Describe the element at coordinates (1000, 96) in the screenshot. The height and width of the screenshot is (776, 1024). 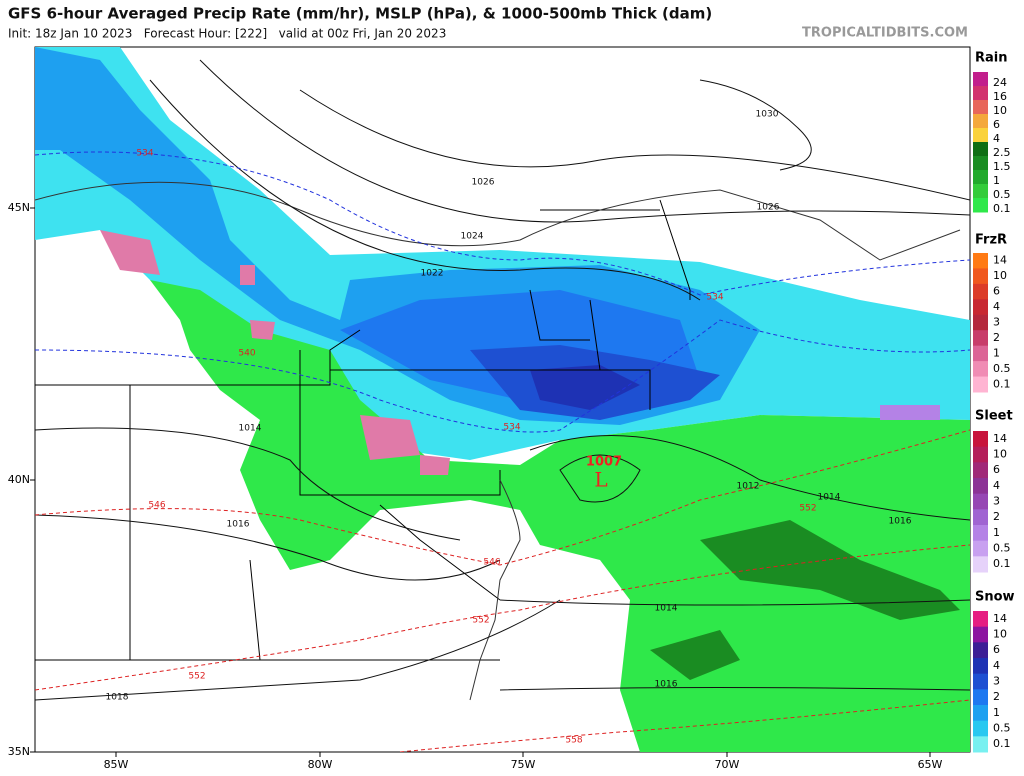
I see `legend-label: 16` at that location.